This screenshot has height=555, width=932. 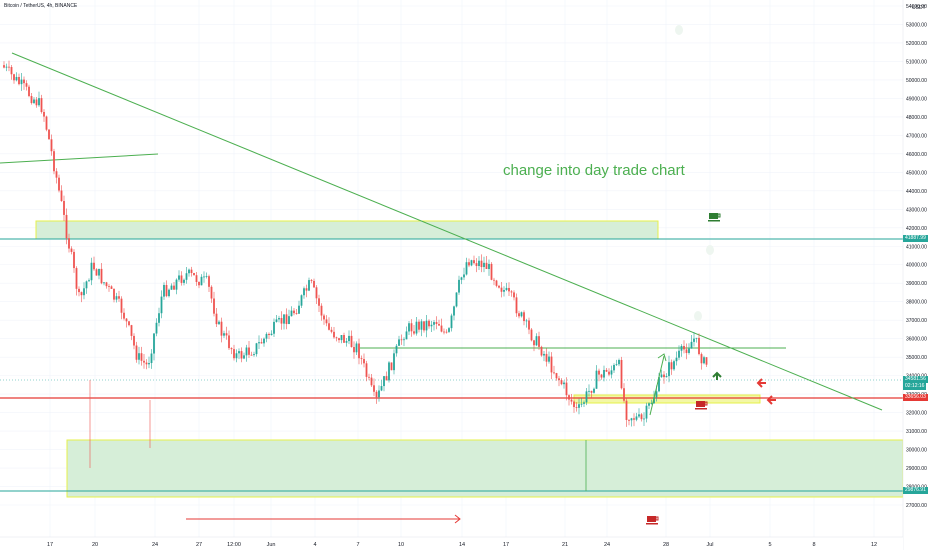 I want to click on time-tick-label: 28, so click(x=666, y=545).